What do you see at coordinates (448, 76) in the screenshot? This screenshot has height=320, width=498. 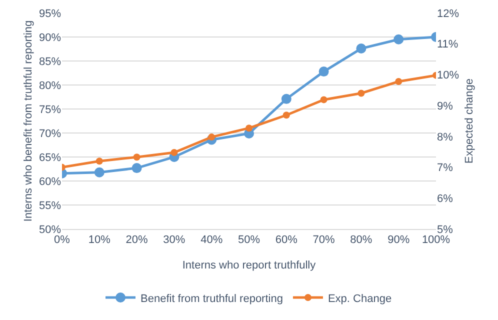 I see `y2-tick-label: 10%` at bounding box center [448, 76].